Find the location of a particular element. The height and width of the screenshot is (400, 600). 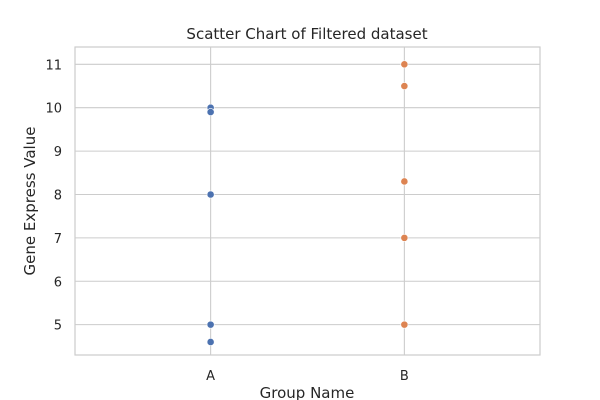

x-tick-label: A is located at coordinates (210, 376).